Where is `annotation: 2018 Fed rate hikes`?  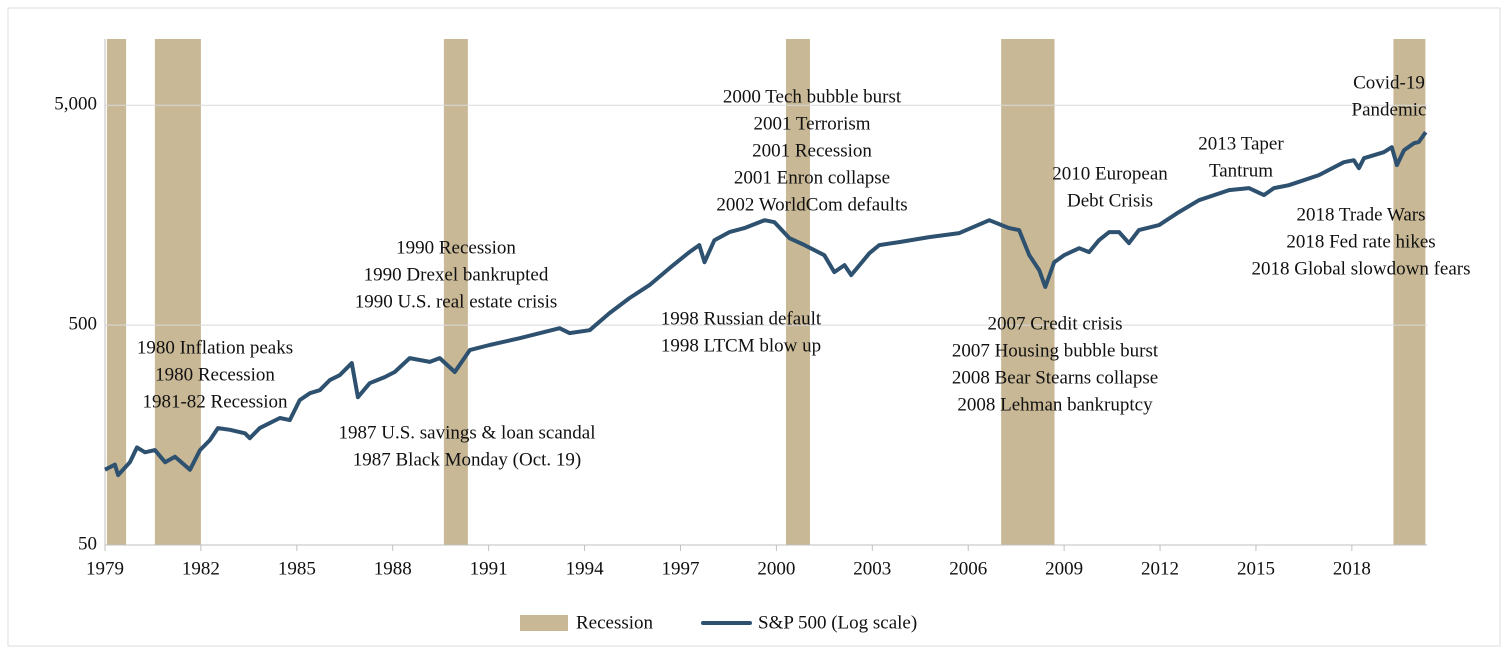 annotation: 2018 Fed rate hikes is located at coordinates (1360, 241).